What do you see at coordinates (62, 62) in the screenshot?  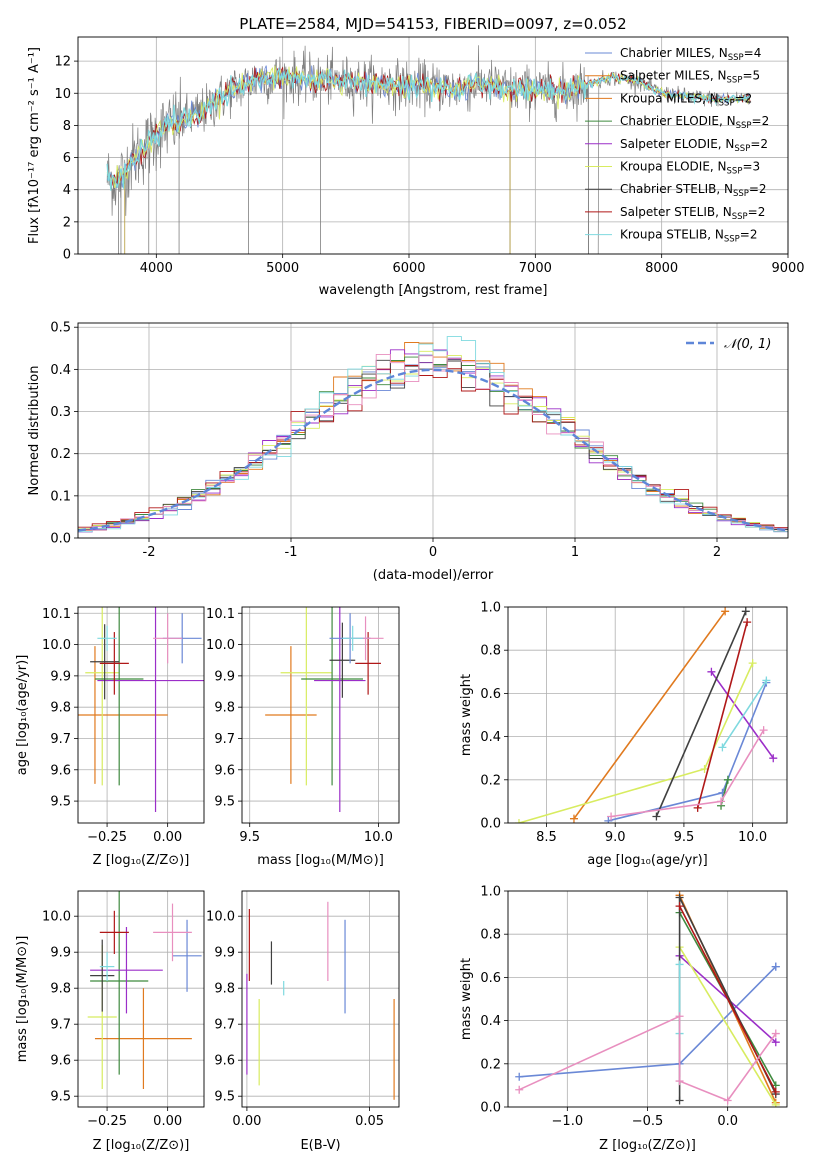 I see `y-tick-label: 12` at bounding box center [62, 62].